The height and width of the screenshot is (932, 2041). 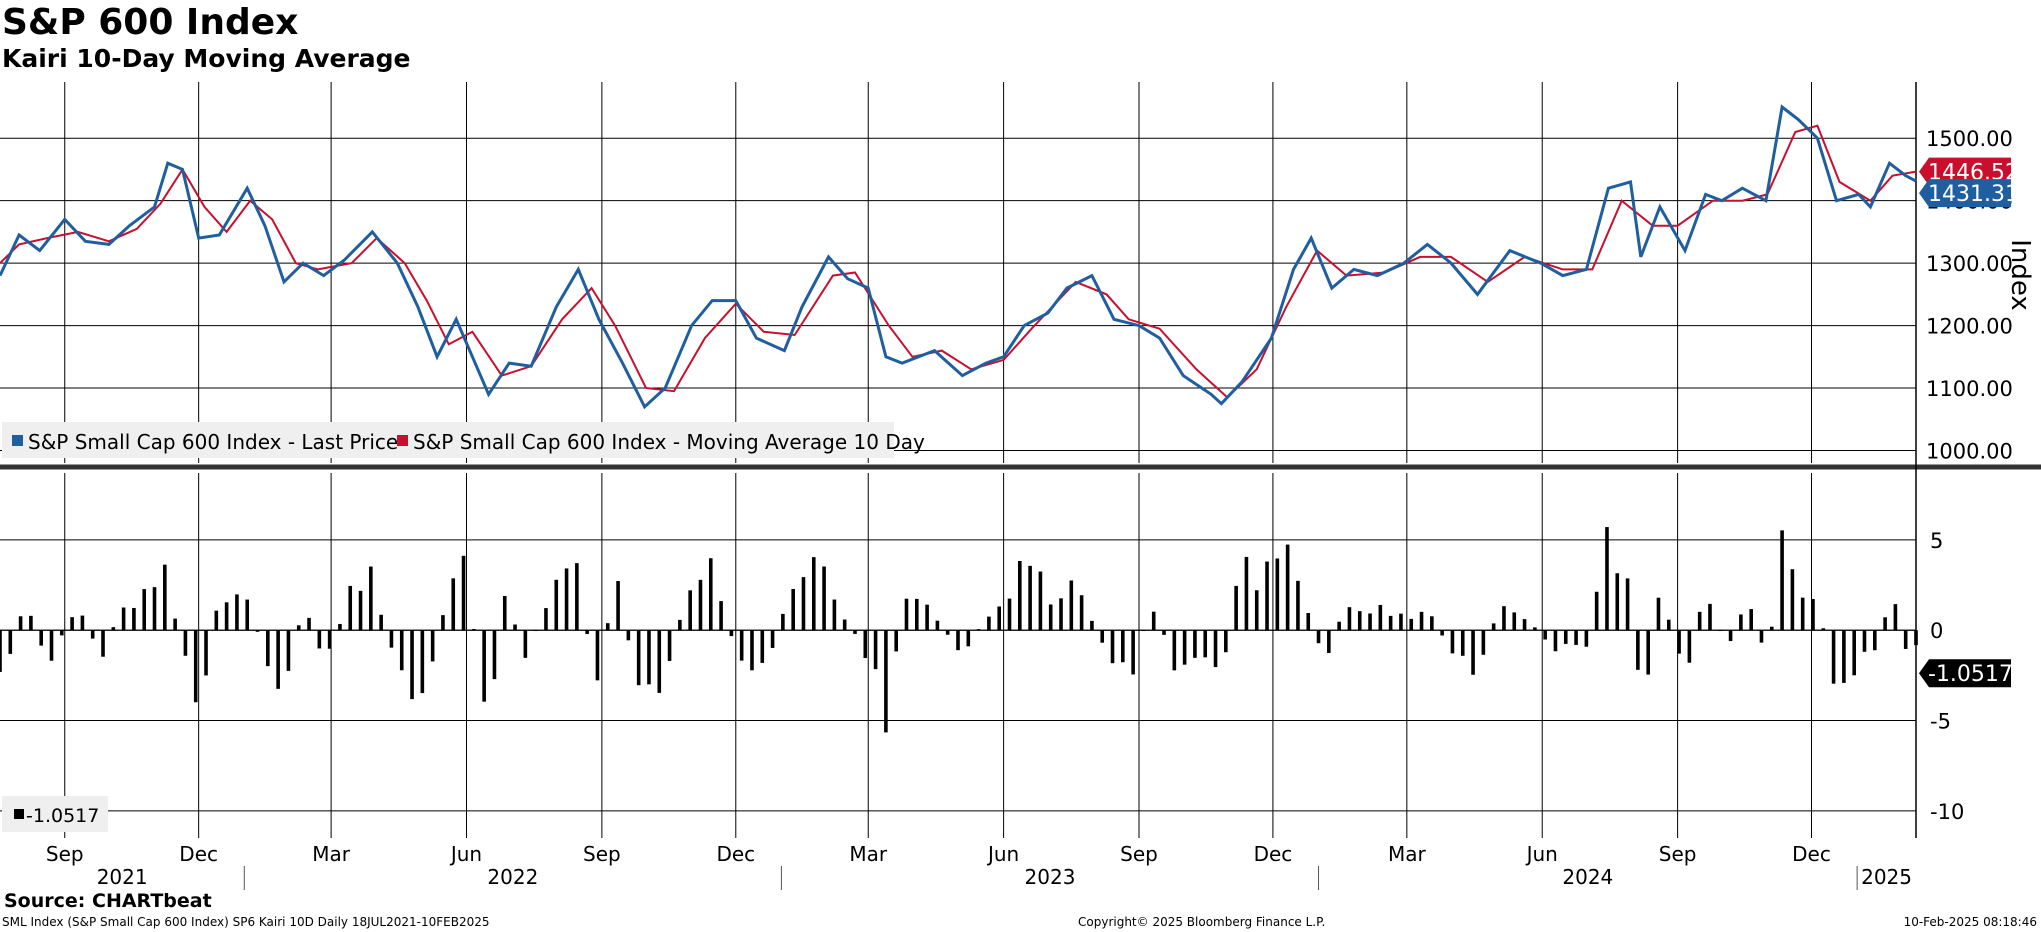 What do you see at coordinates (108, 901) in the screenshot?
I see `source-label: Source: CHARTbeat` at bounding box center [108, 901].